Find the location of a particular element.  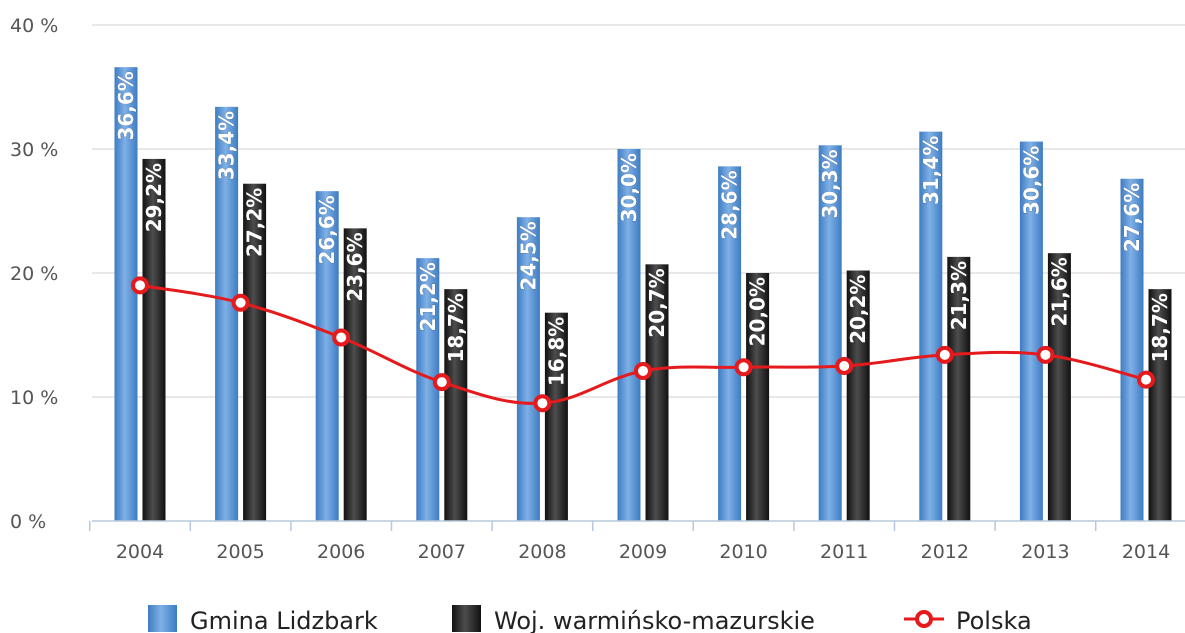

legend-swatch-woj is located at coordinates (466, 618).